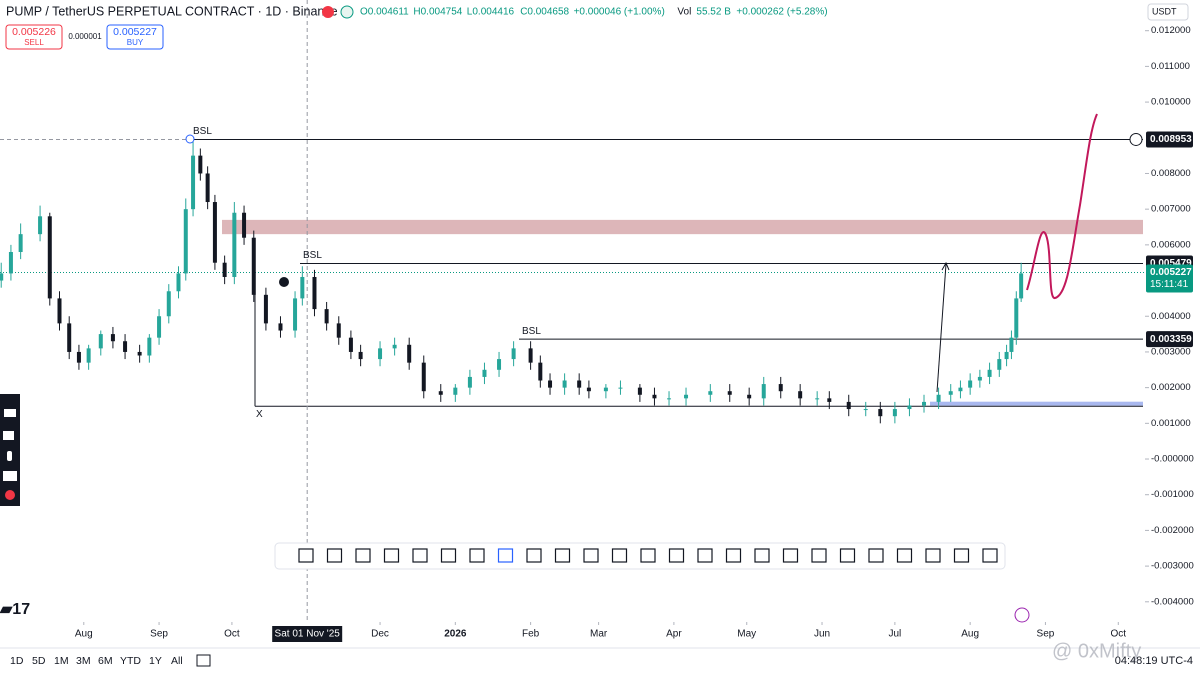 The width and height of the screenshot is (1200, 675). Describe the element at coordinates (1172, 494) in the screenshot. I see `y-tick-label: -0.001000` at that location.